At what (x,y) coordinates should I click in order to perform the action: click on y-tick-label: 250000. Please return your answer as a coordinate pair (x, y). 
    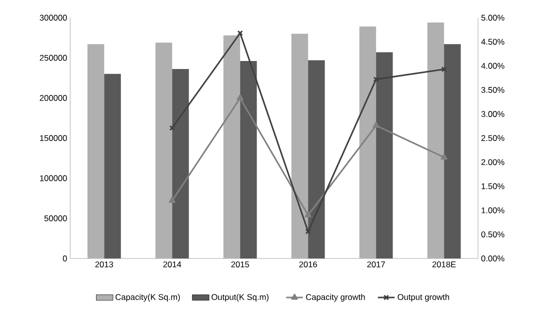
    Looking at the image, I should click on (53, 57).